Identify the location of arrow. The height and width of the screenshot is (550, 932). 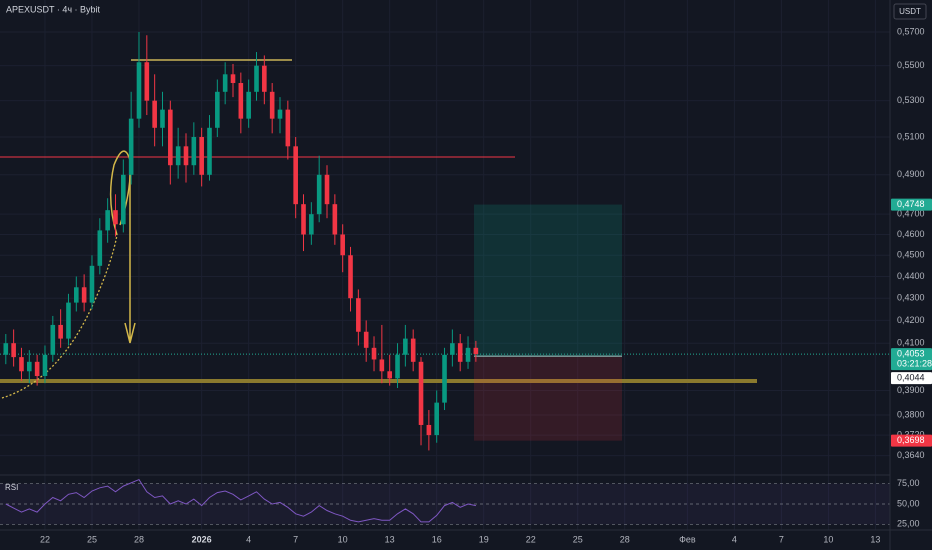
(130, 254).